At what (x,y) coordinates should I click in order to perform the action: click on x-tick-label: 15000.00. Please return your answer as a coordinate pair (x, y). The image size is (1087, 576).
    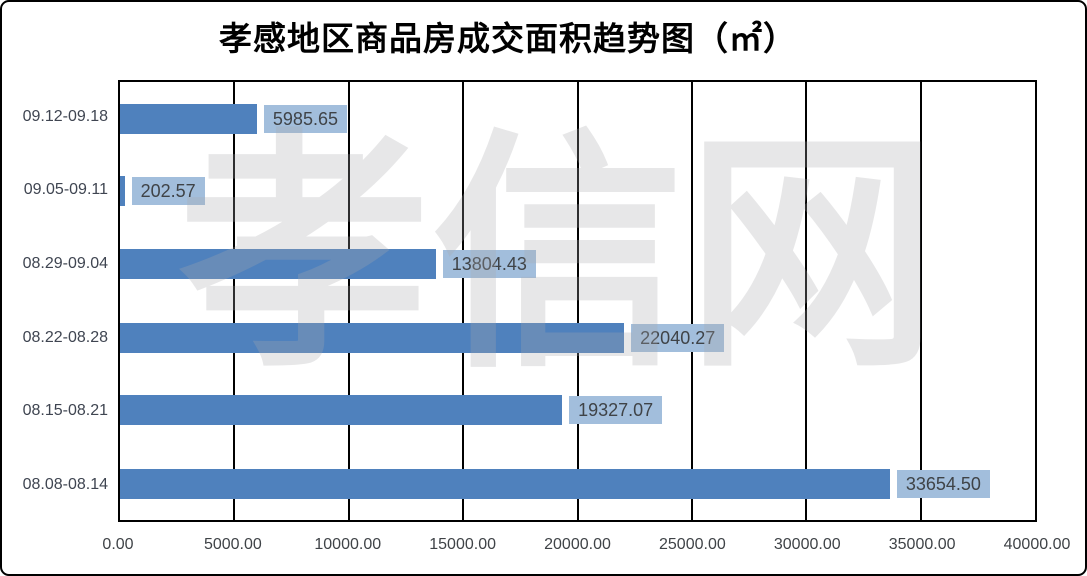
    Looking at the image, I should click on (462, 544).